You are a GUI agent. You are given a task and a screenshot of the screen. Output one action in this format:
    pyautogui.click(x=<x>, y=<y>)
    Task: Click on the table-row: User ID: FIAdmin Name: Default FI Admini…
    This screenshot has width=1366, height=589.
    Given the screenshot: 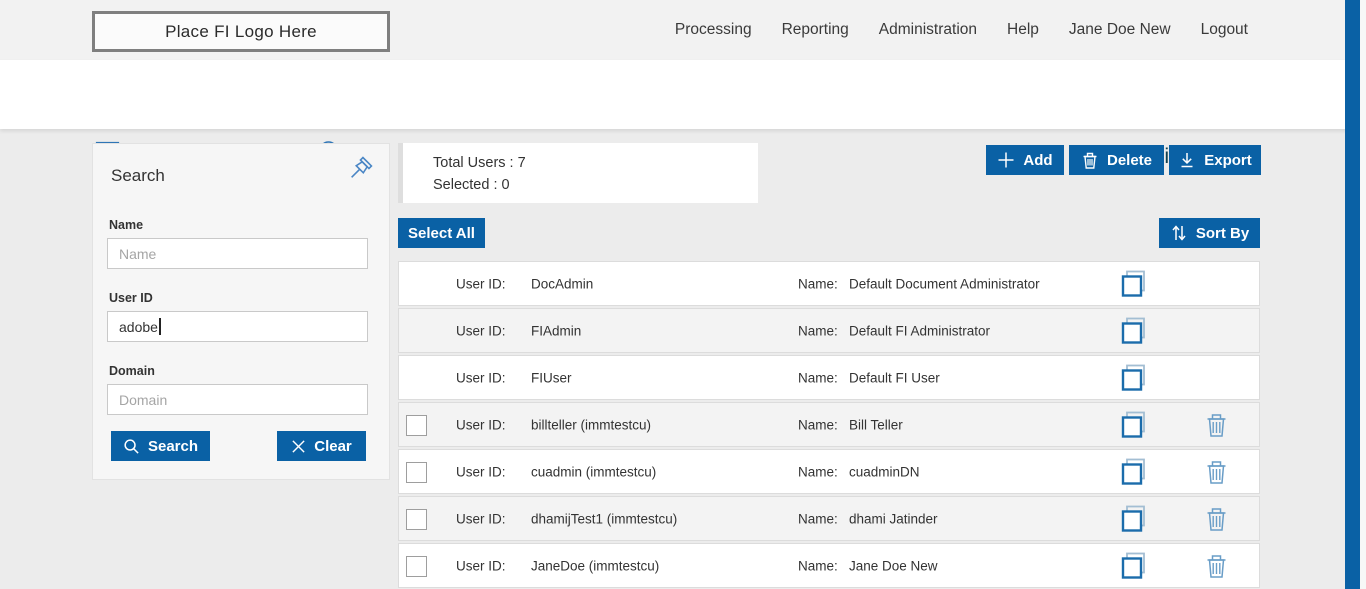 What is the action you would take?
    pyautogui.click(x=829, y=330)
    